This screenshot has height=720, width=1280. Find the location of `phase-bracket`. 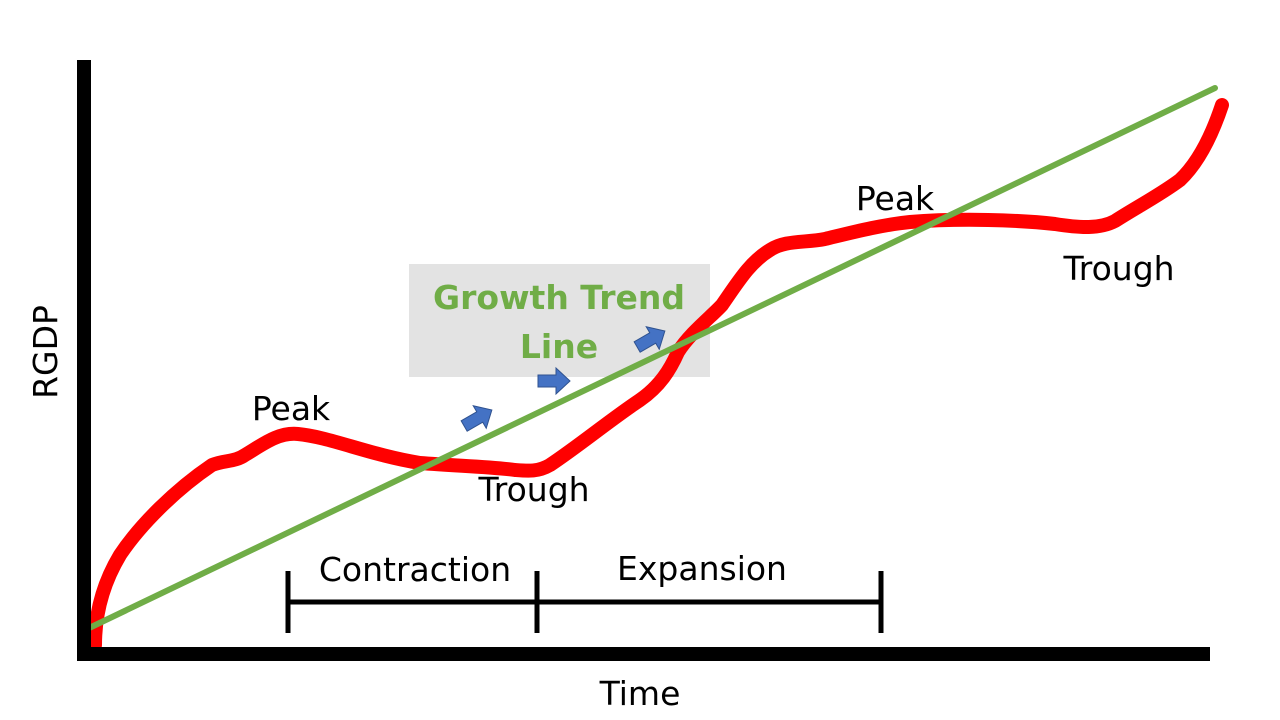

phase-bracket is located at coordinates (584, 602).